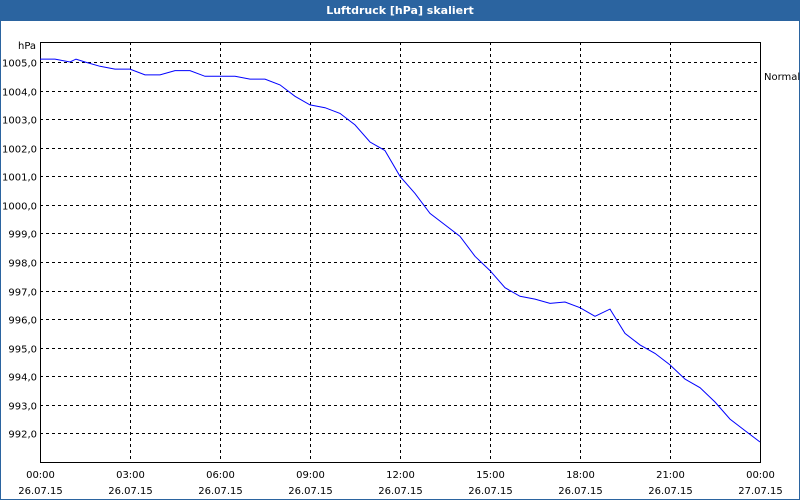 This screenshot has height=500, width=800. What do you see at coordinates (22, 407) in the screenshot?
I see `y-tick-label: 993,0` at bounding box center [22, 407].